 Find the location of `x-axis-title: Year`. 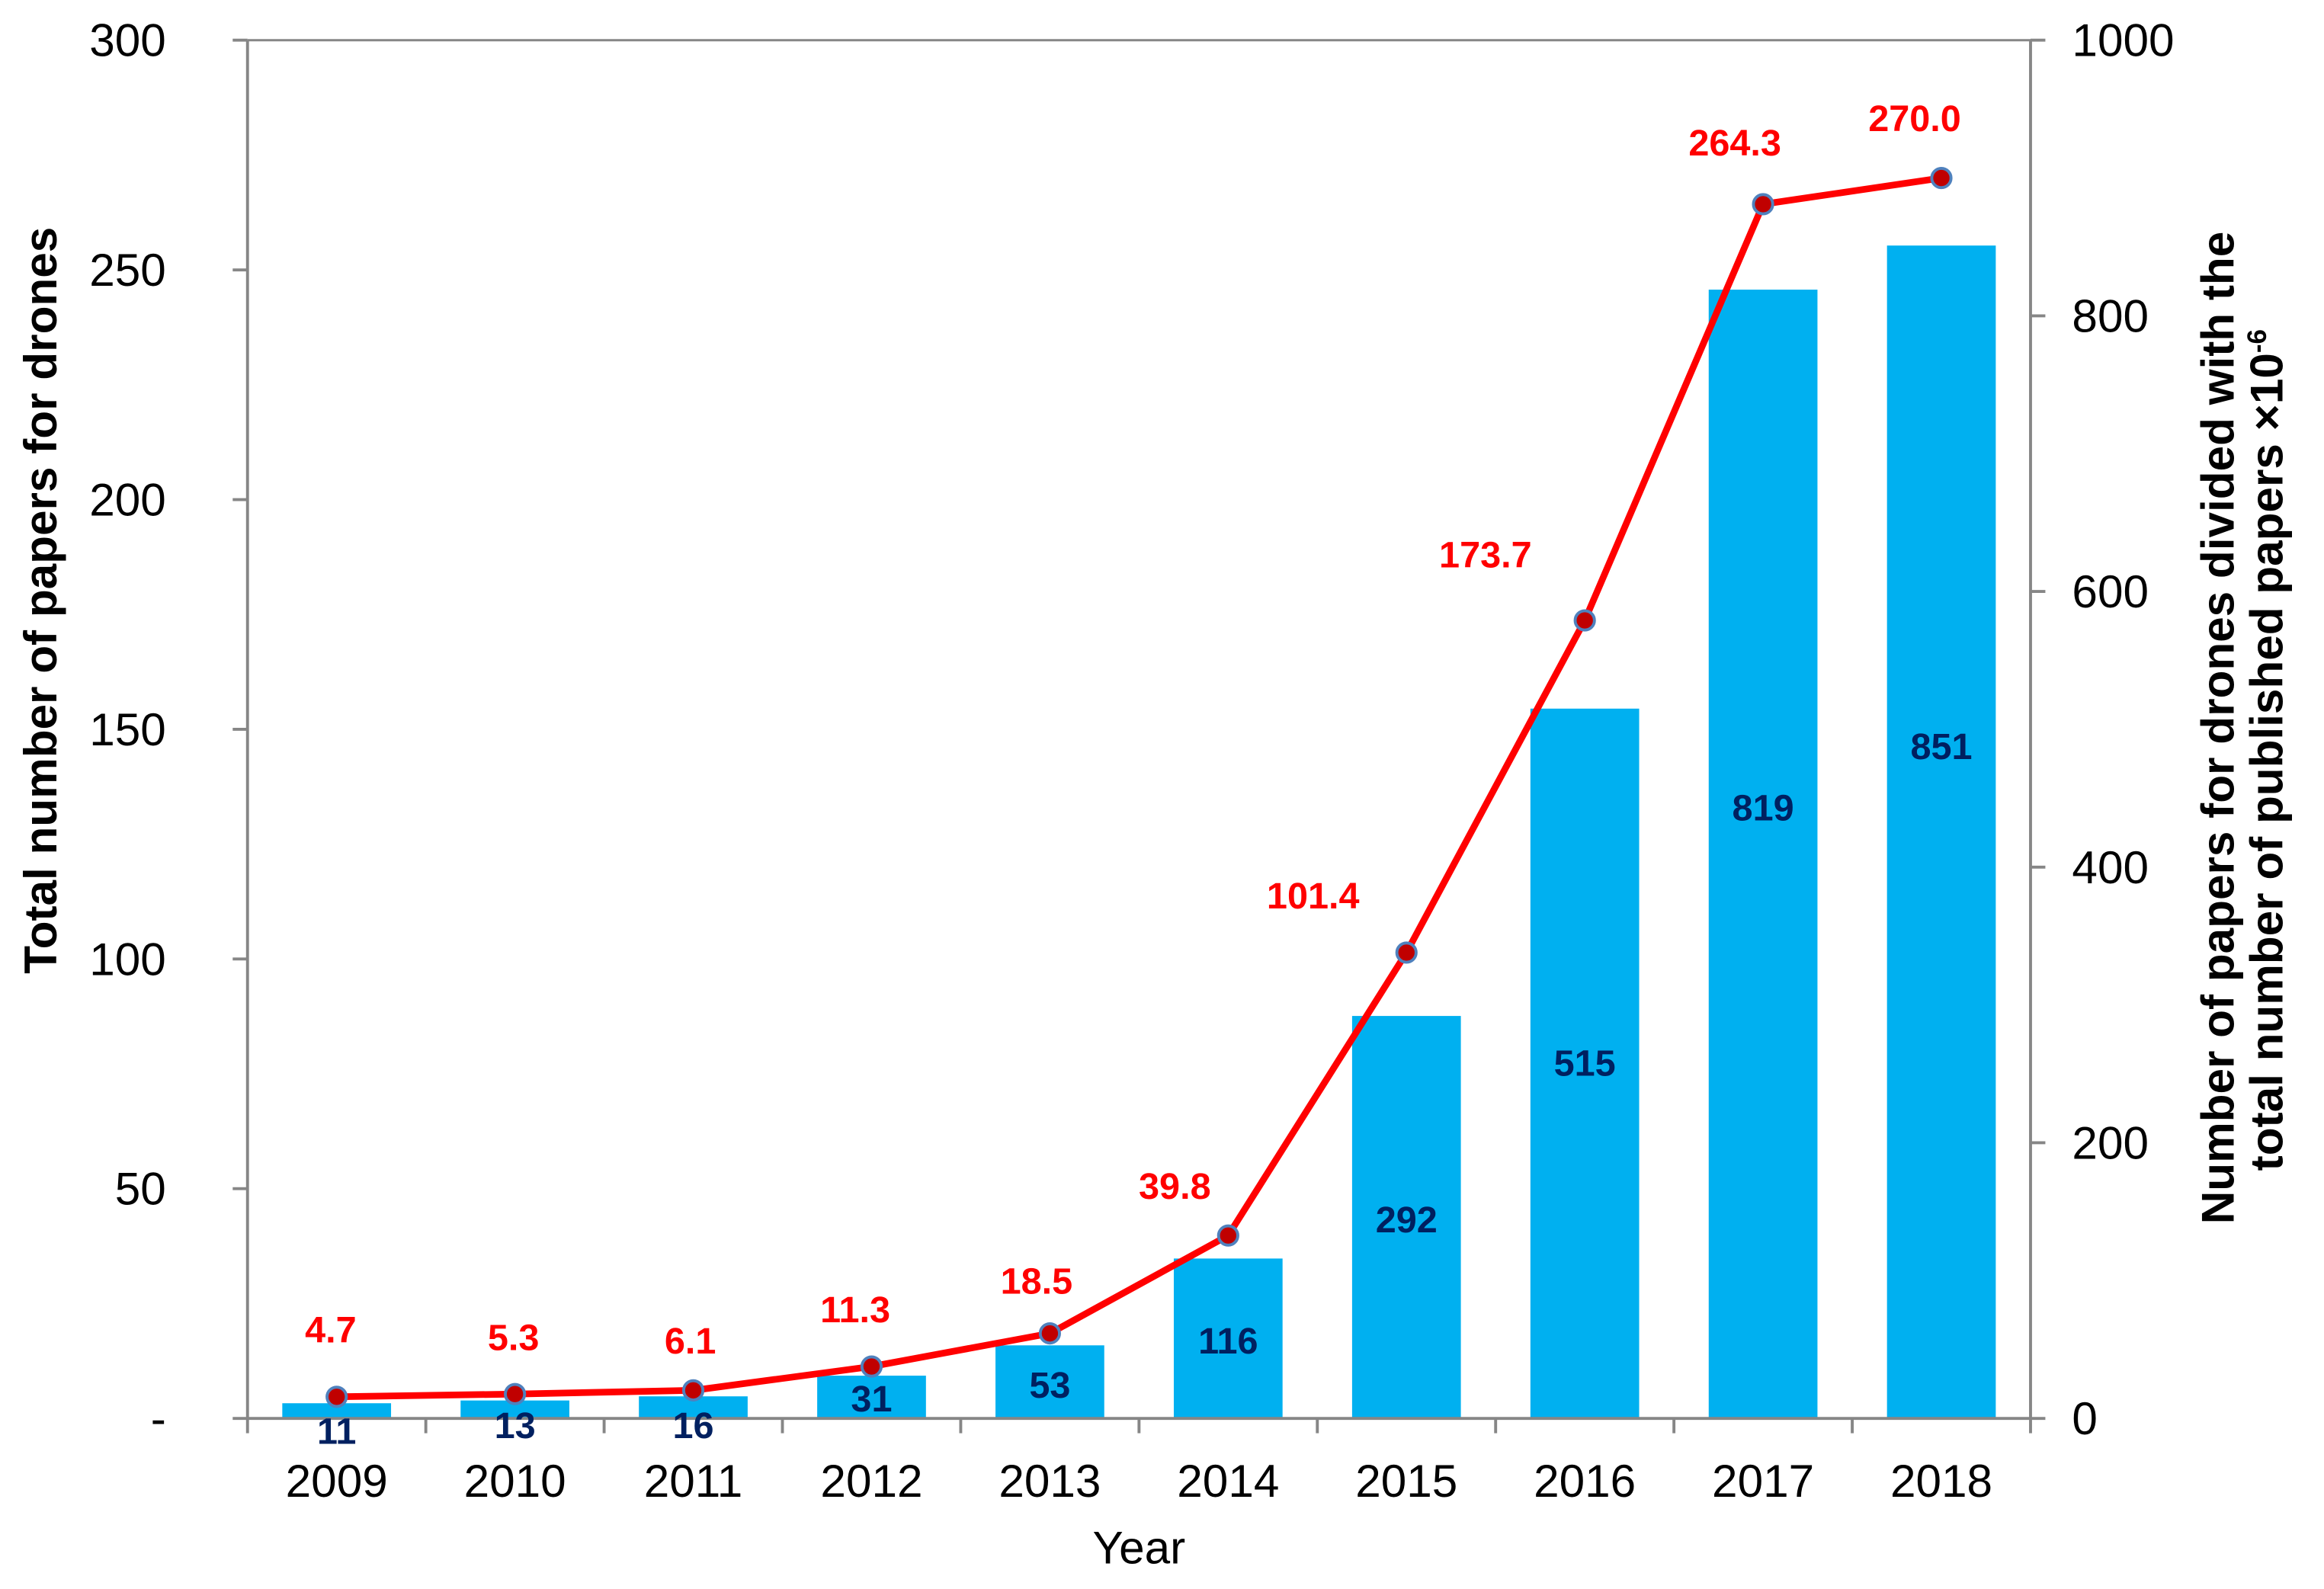

x-axis-title: Year is located at coordinates (1138, 1548).